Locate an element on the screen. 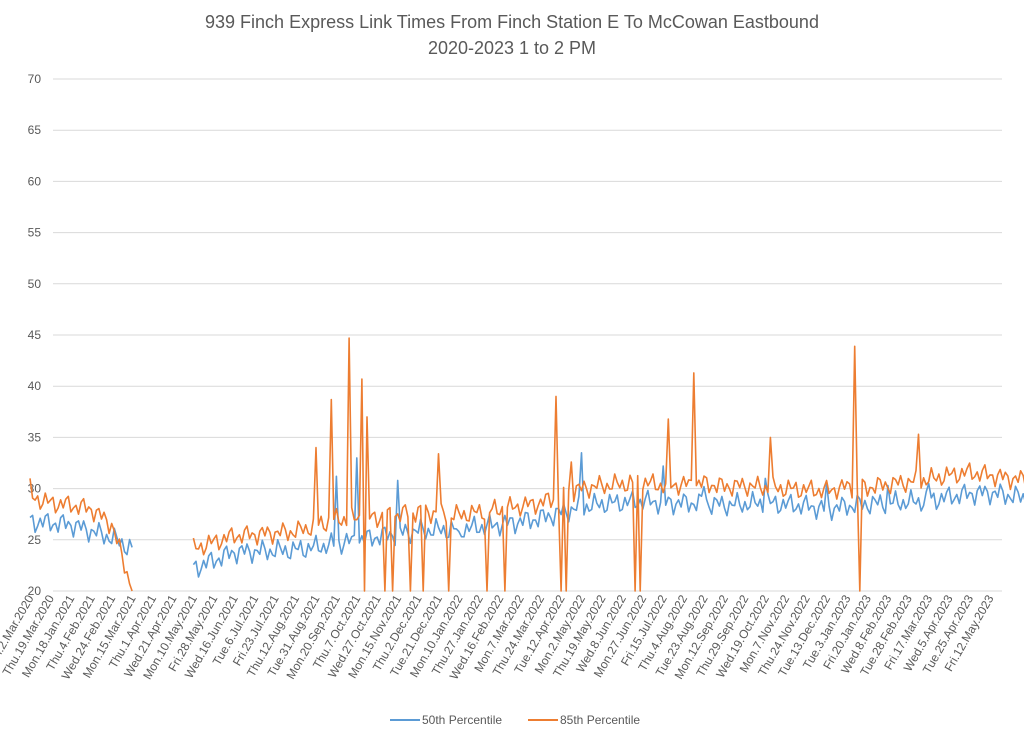 The height and width of the screenshot is (748, 1024). legend: 50th Percentile 85th Percentile is located at coordinates (515, 720).